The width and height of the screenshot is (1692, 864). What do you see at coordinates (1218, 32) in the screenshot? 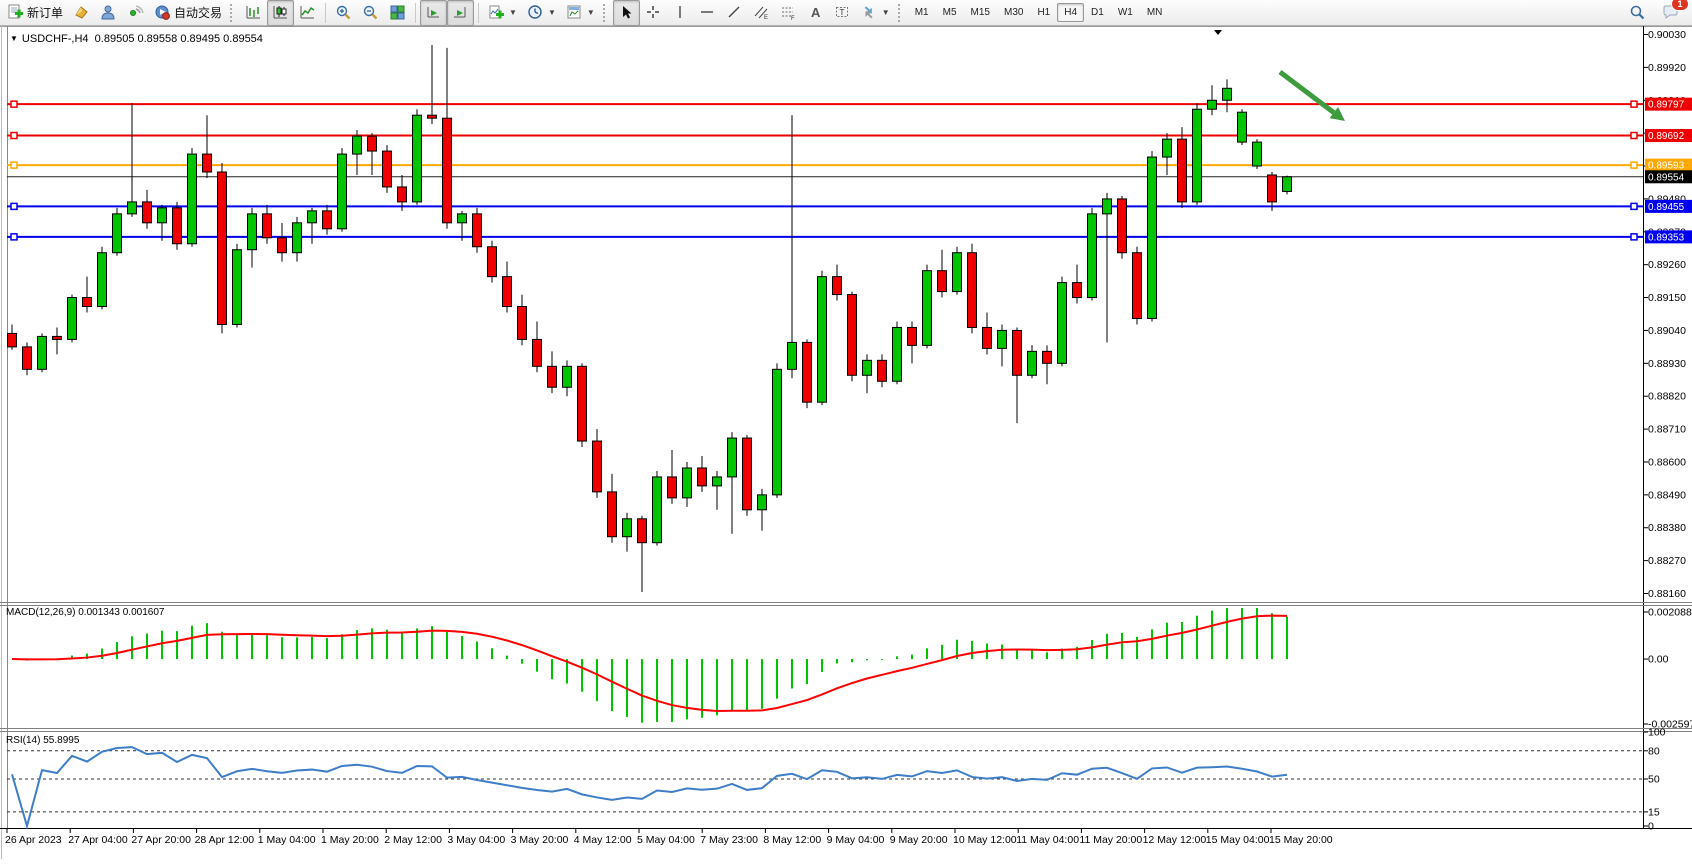
I see `shift-marker-icon` at bounding box center [1218, 32].